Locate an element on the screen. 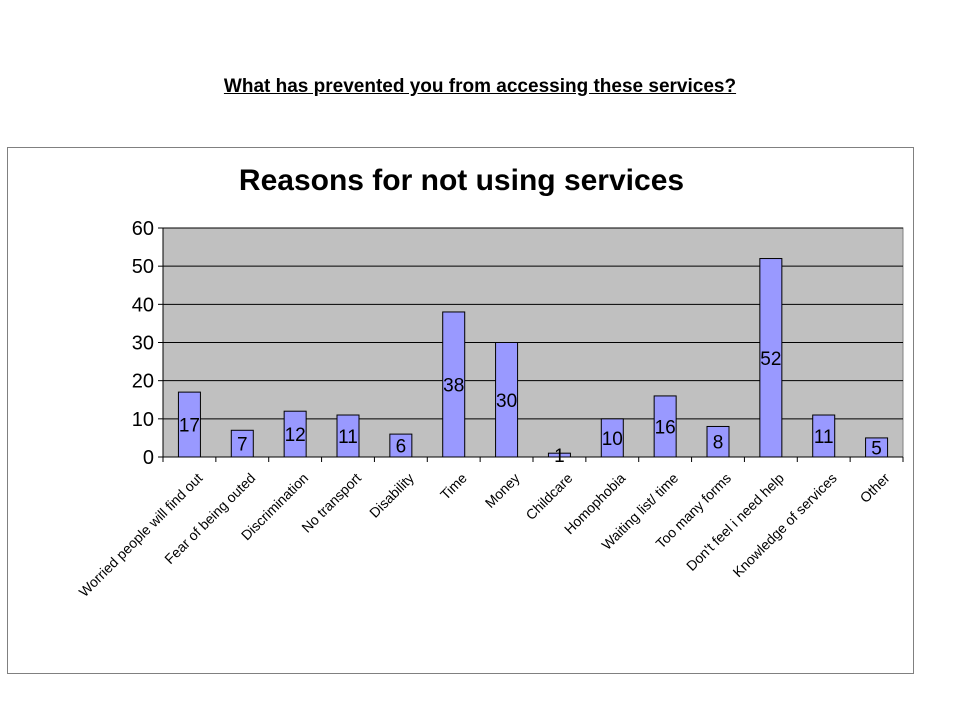  category-label: Time is located at coordinates (453, 486).